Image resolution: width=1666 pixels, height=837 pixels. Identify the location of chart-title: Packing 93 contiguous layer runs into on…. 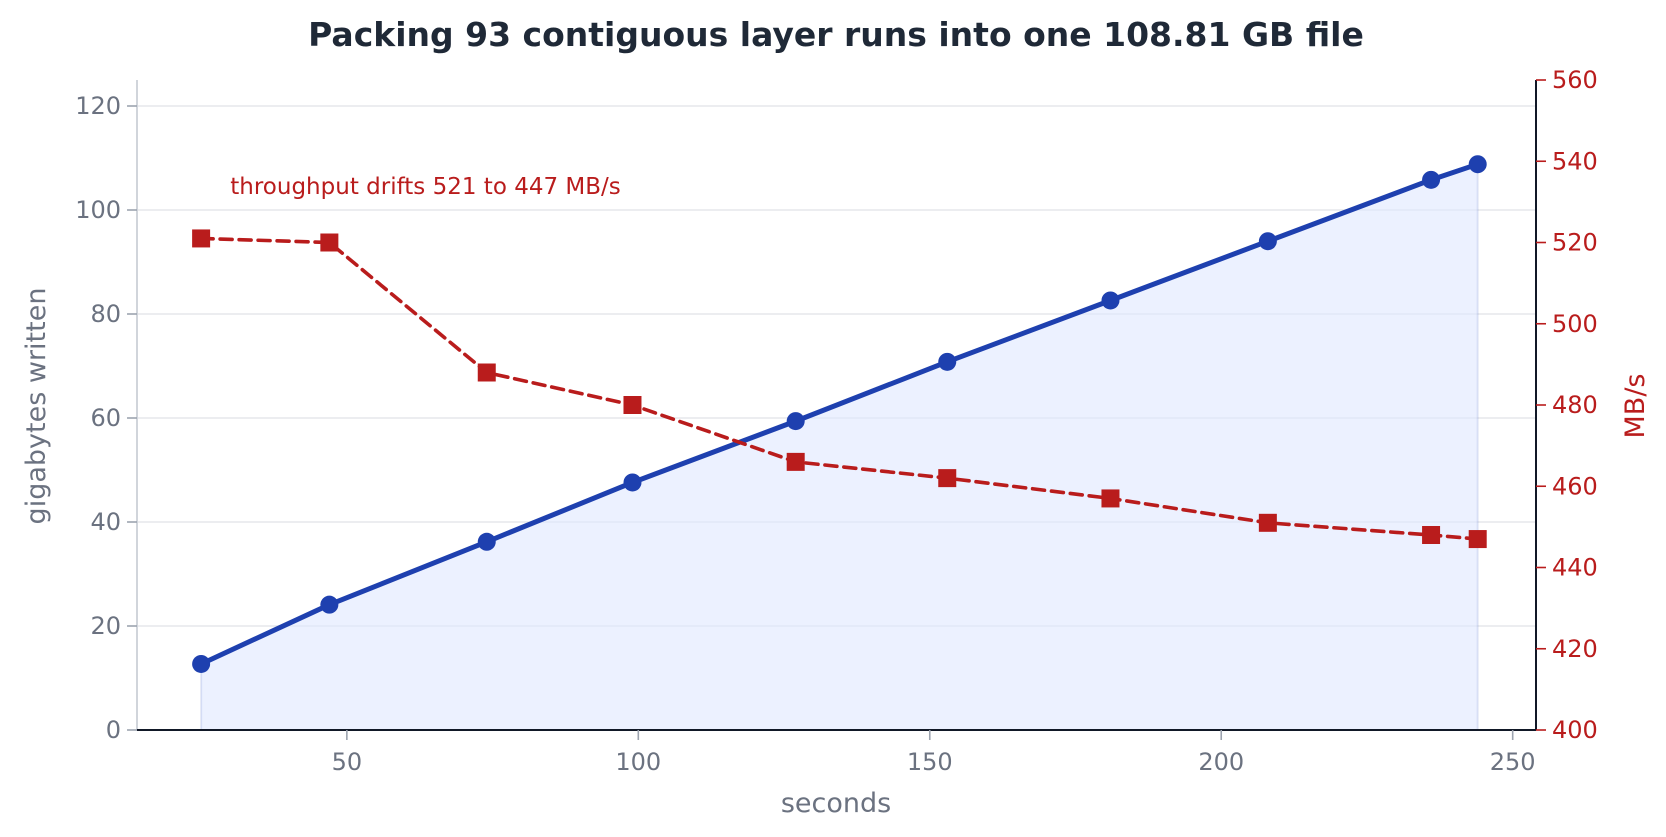
(836, 34).